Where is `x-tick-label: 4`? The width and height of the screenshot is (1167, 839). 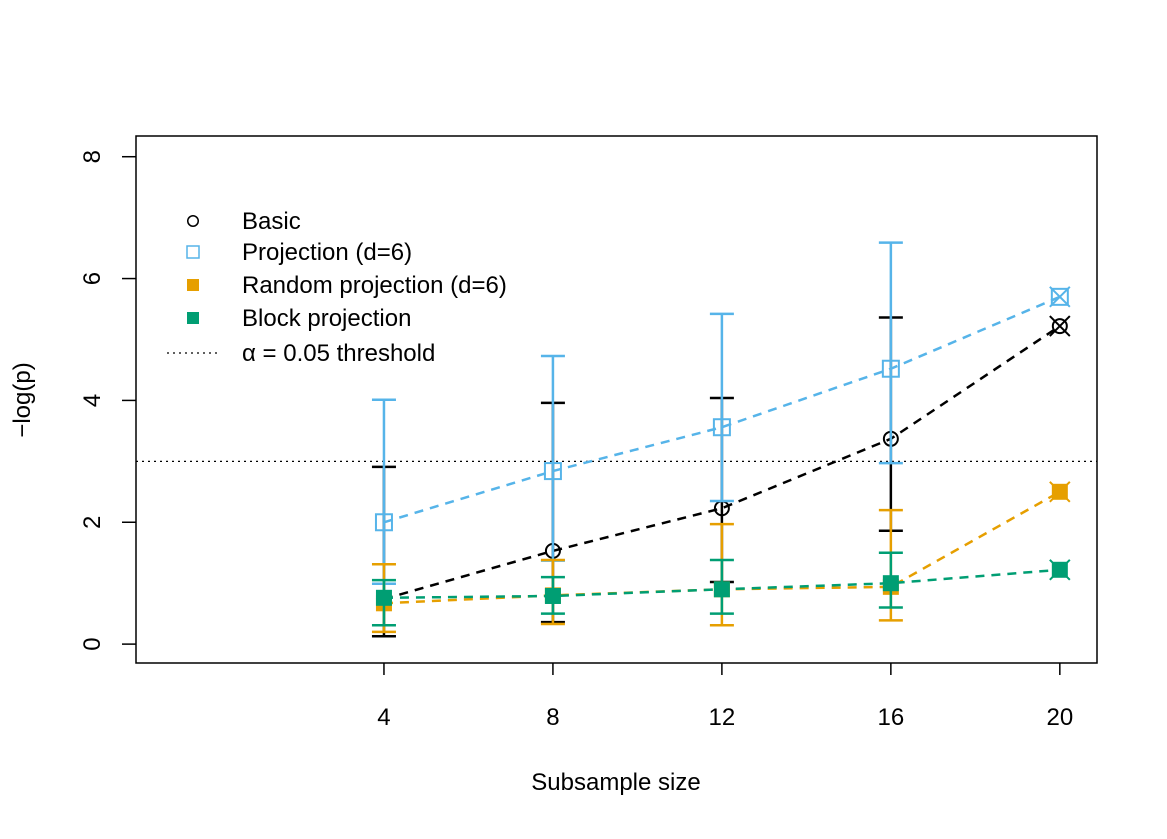
x-tick-label: 4 is located at coordinates (383, 717).